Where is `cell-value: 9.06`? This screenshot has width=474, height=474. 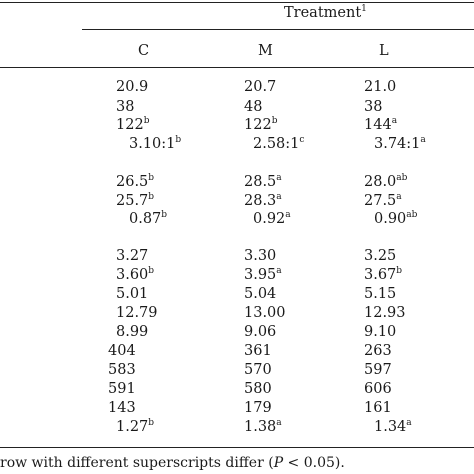 cell-value: 9.06 is located at coordinates (260, 332).